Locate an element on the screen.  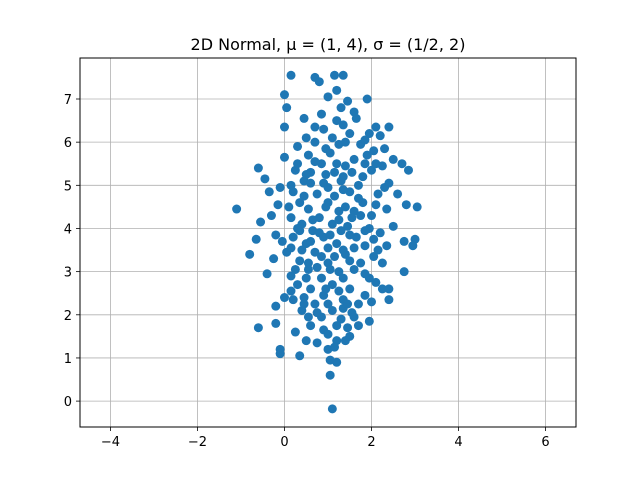
x-tick-label: −2 is located at coordinates (197, 442).